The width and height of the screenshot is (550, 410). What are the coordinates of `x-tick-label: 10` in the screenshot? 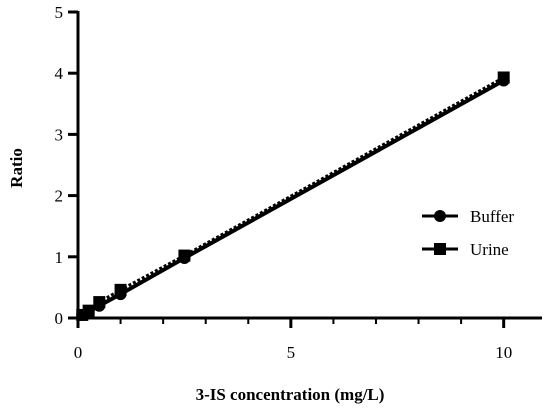 It's located at (503, 352).